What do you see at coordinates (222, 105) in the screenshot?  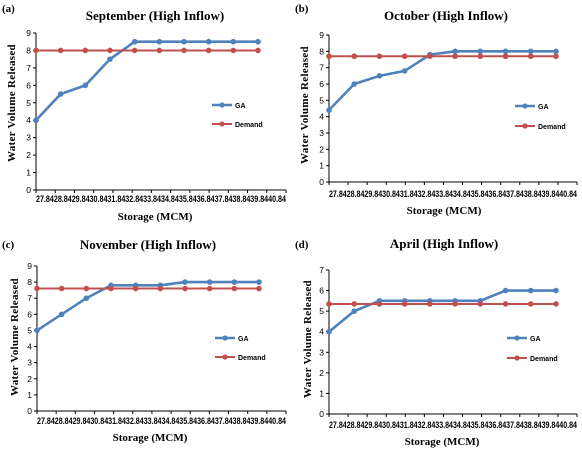 I see `legend-ga-marker` at bounding box center [222, 105].